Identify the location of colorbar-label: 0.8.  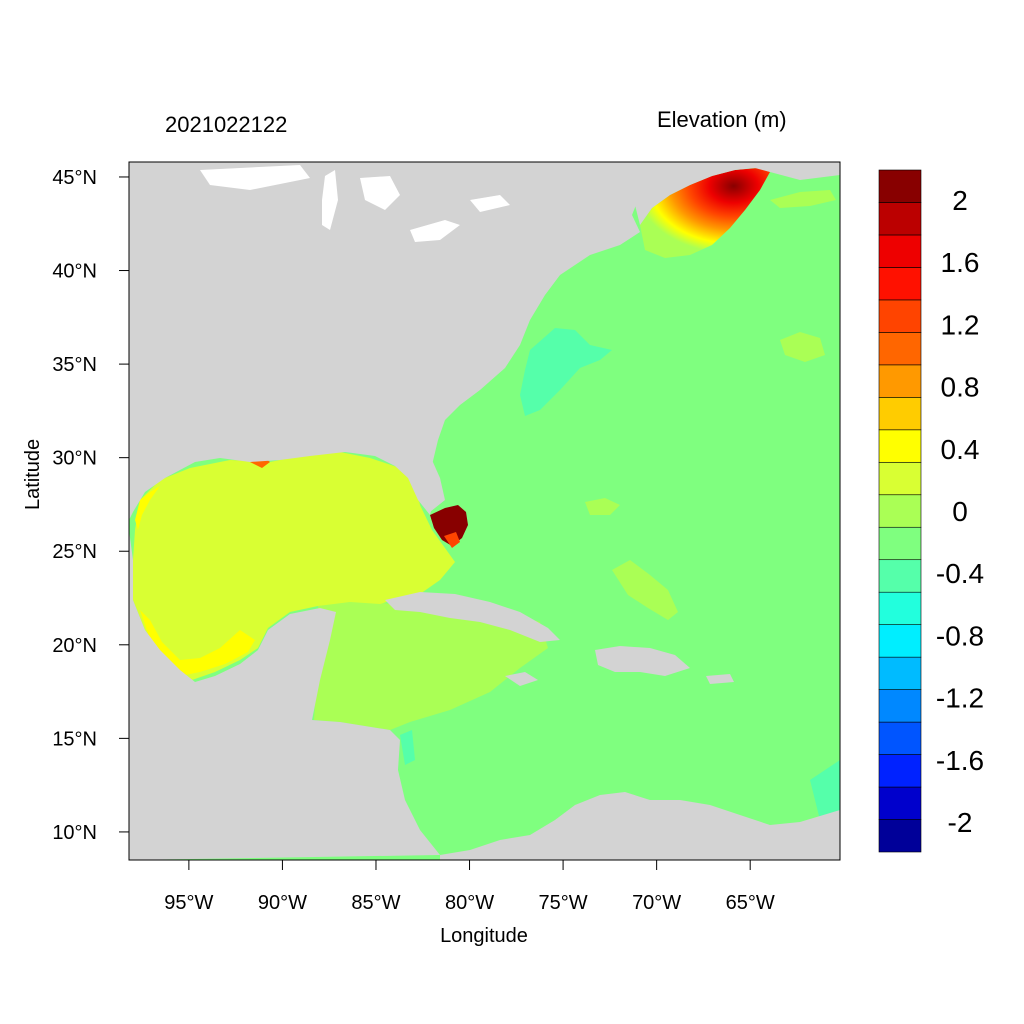
(960, 387).